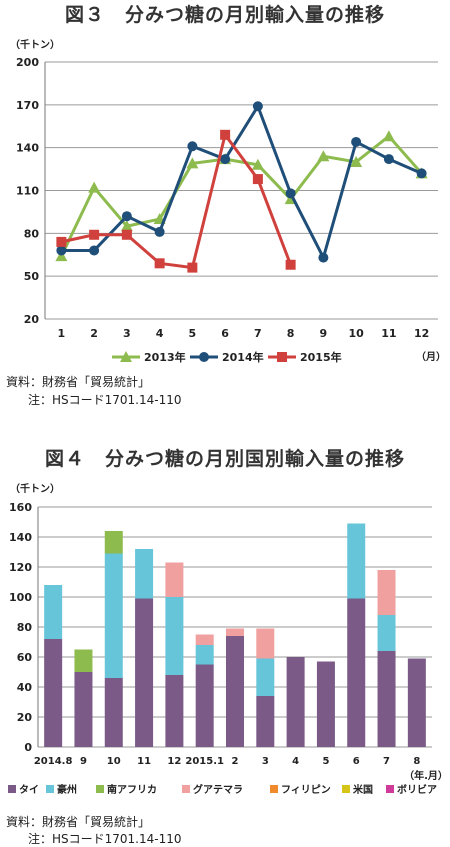  I want to click on legend-item: フィリピン, so click(300, 790).